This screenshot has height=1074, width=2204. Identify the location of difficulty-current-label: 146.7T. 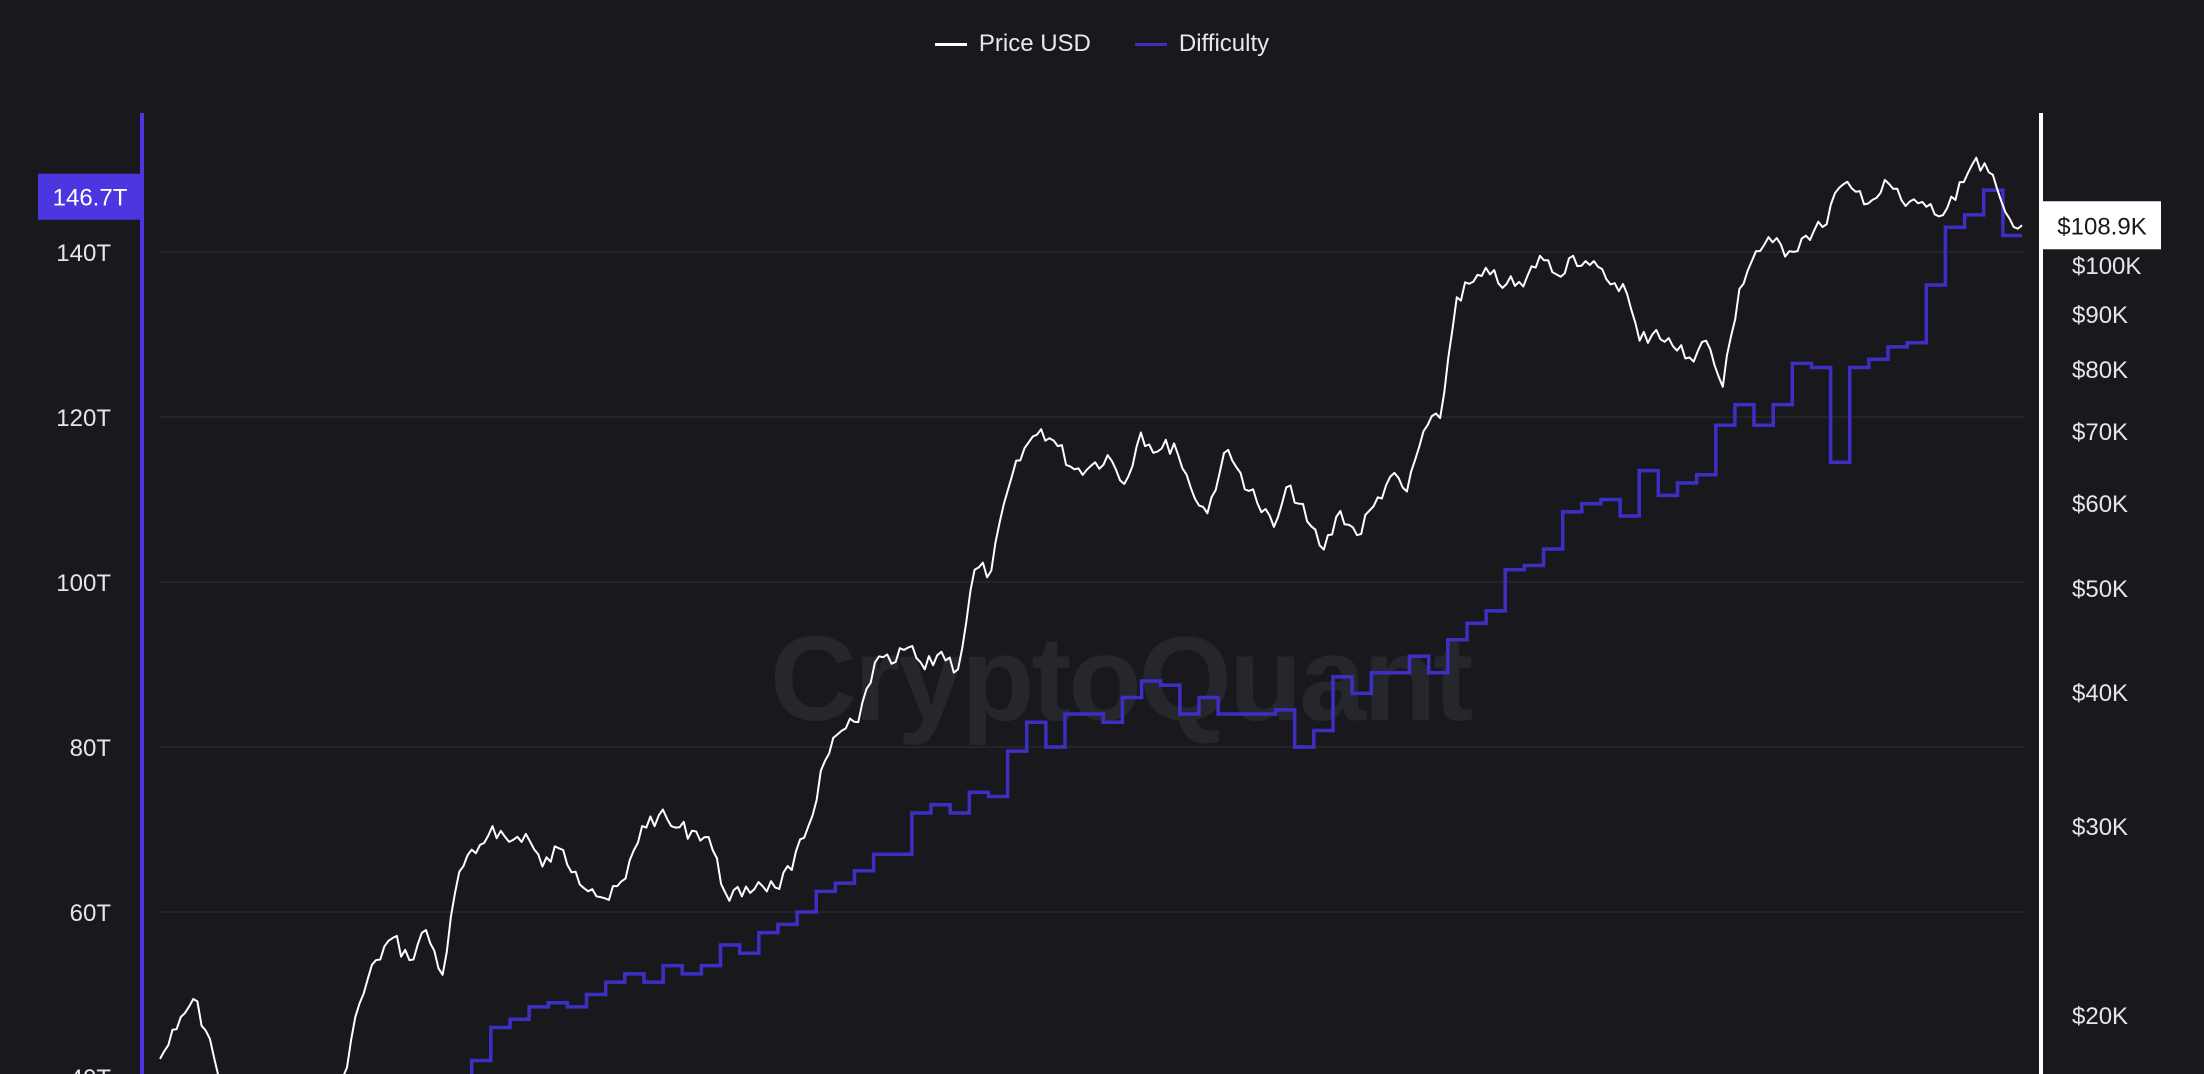
(90, 198).